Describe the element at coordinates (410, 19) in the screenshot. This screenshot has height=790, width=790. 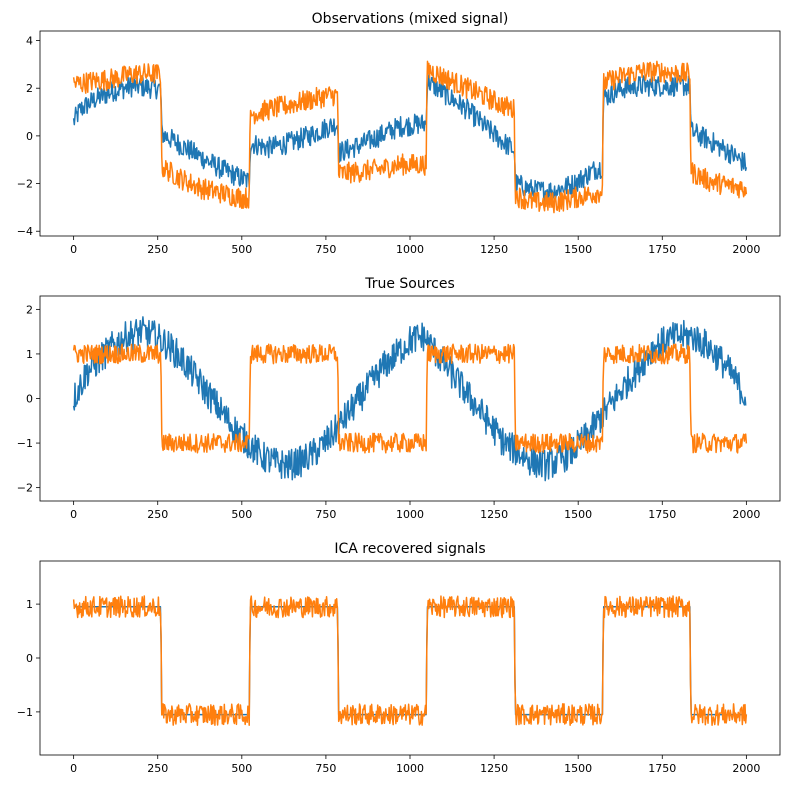
I see `chart-title: Observations (mixed signal)` at that location.